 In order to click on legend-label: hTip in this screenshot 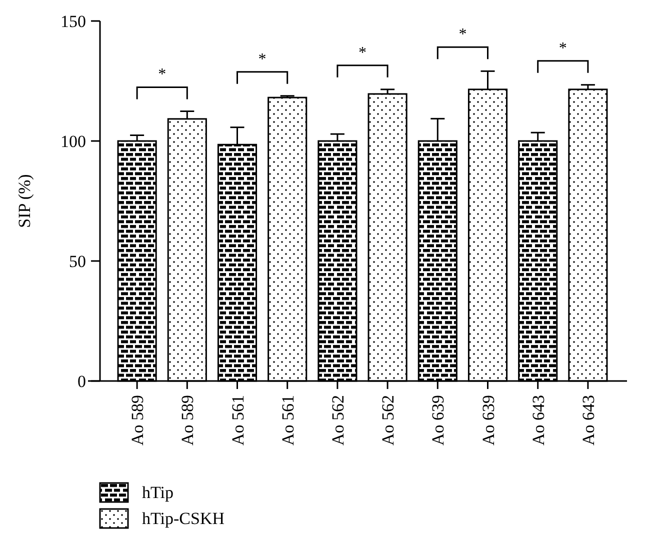, I will do `click(158, 492)`.